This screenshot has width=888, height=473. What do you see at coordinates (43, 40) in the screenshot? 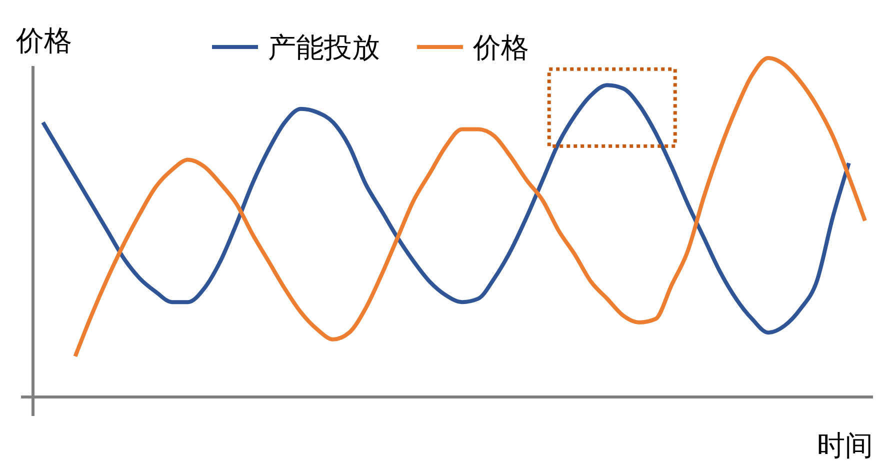
I see `y-axis-title: 价格` at bounding box center [43, 40].